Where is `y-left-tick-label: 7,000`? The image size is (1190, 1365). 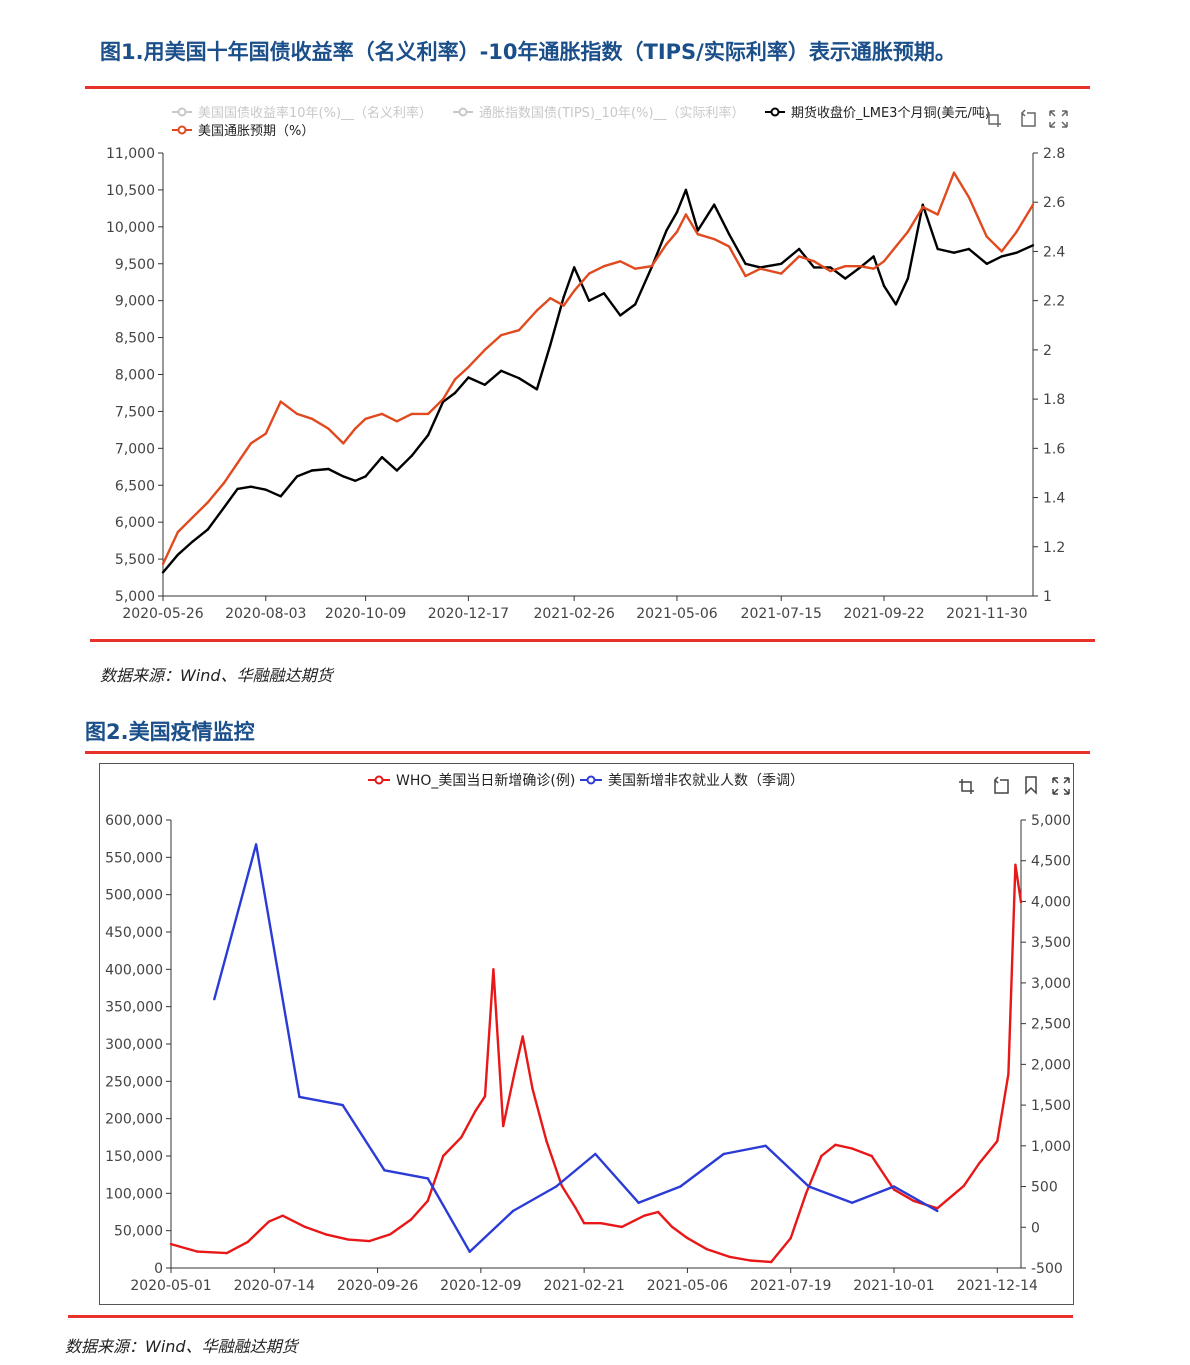 y-left-tick-label: 7,000 is located at coordinates (135, 449).